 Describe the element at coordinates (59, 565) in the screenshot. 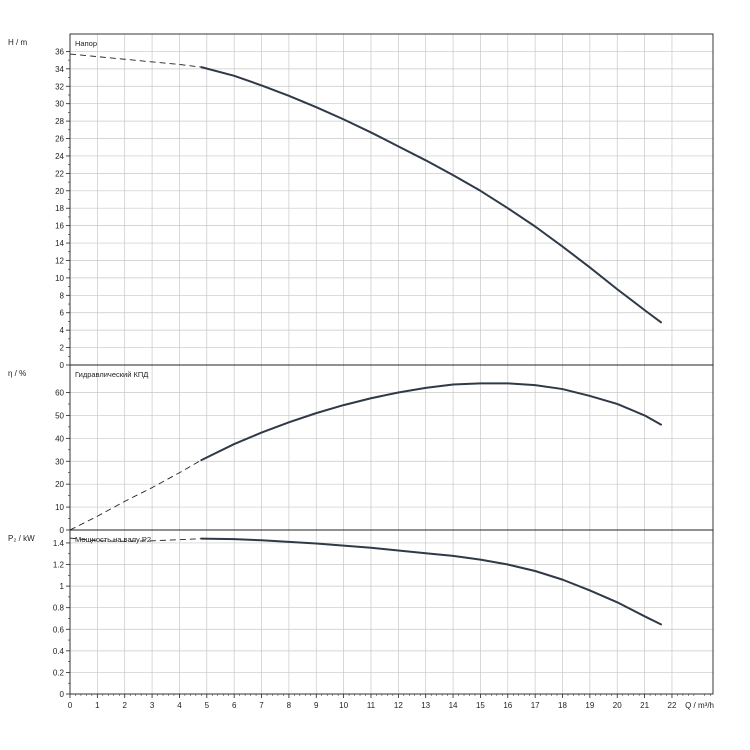

I see `y-tick-label: 1.2` at that location.